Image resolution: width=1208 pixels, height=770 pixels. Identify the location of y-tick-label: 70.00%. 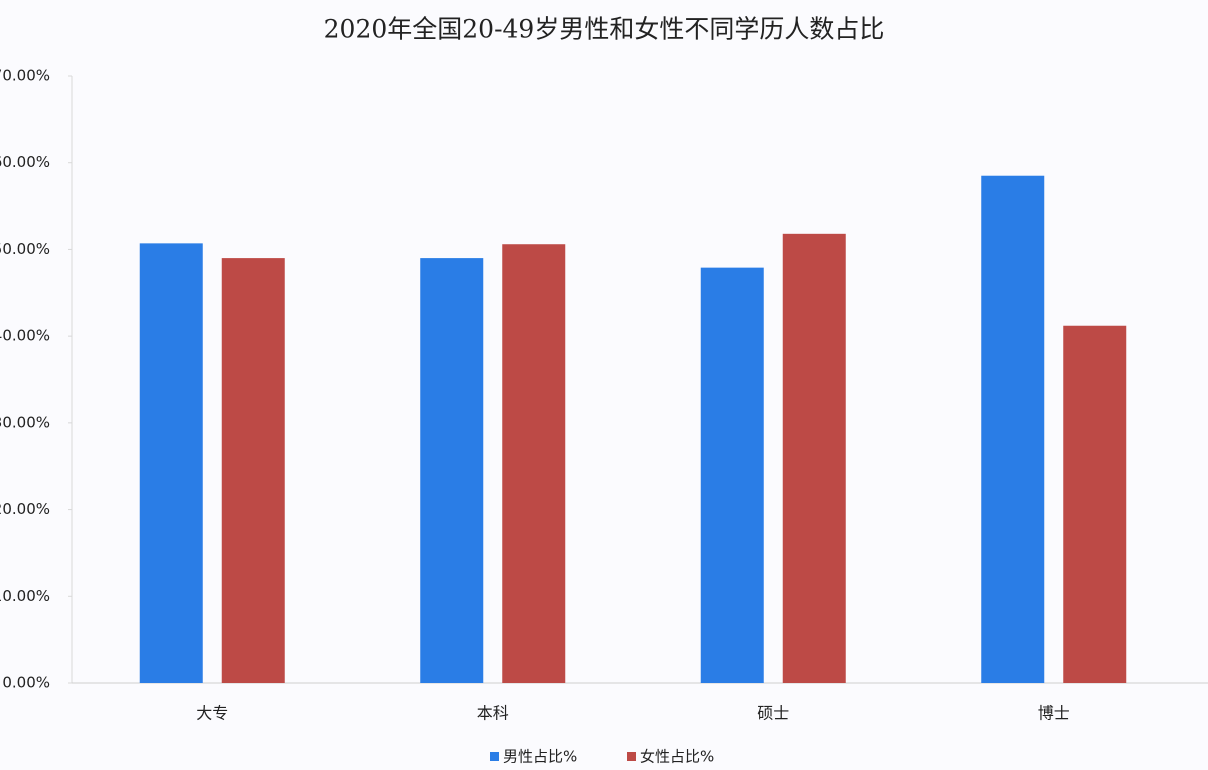
(25, 76).